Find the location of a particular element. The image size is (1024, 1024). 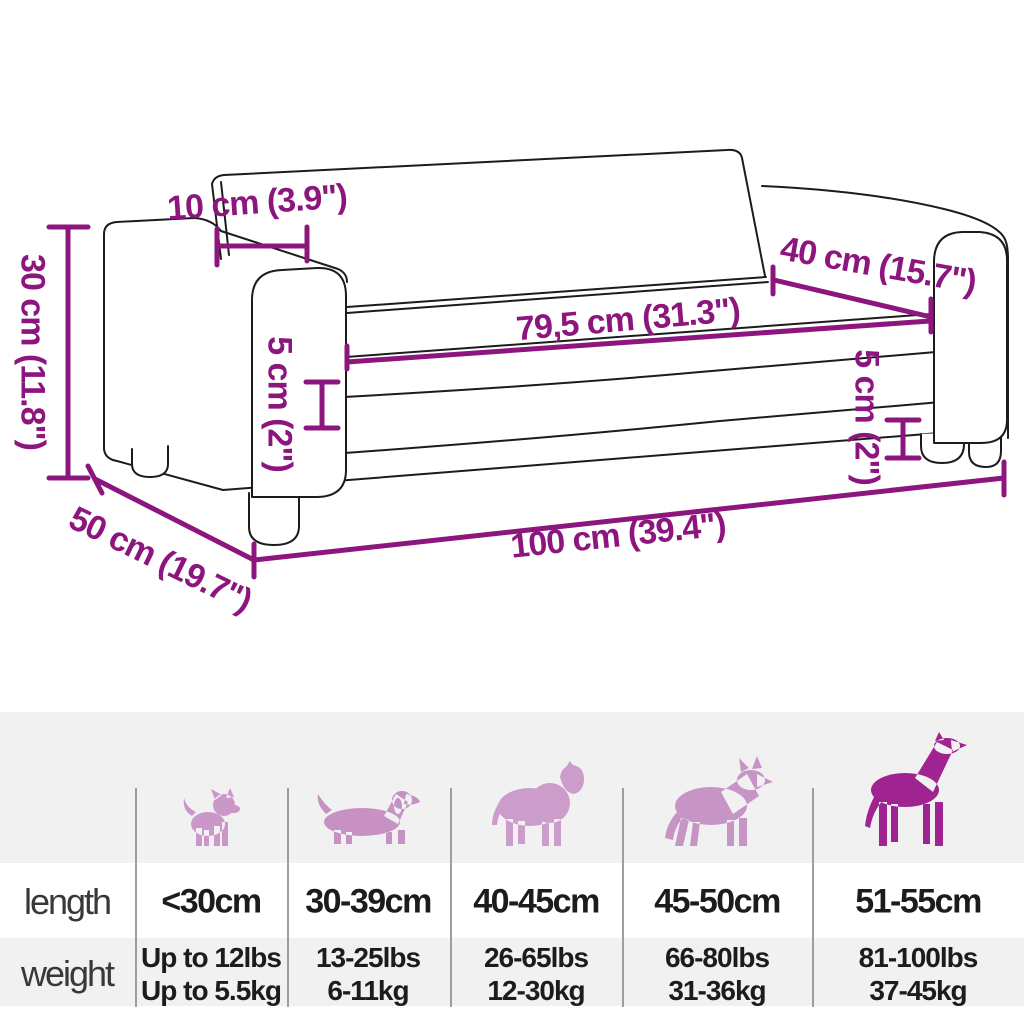

backrest-thickness-dimension-line is located at coordinates (262, 246).